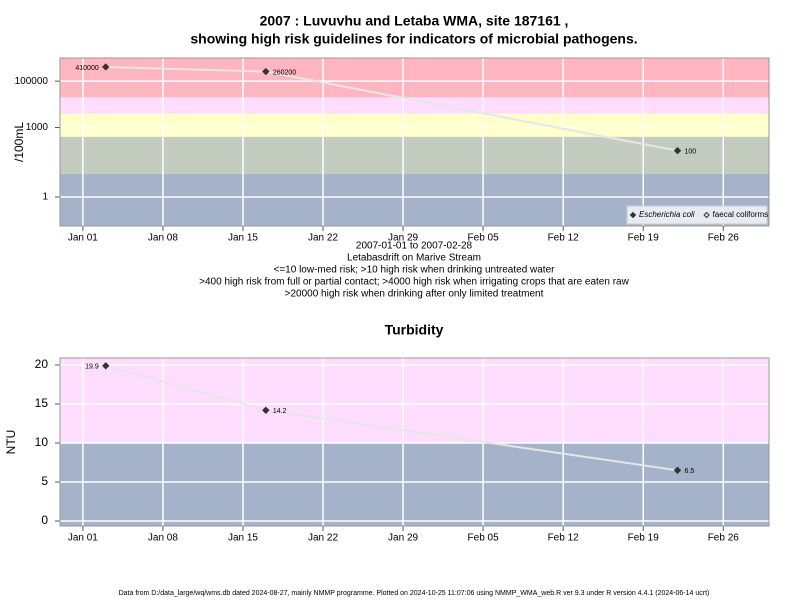  I want to click on y-tick-label: 20, so click(42, 364).